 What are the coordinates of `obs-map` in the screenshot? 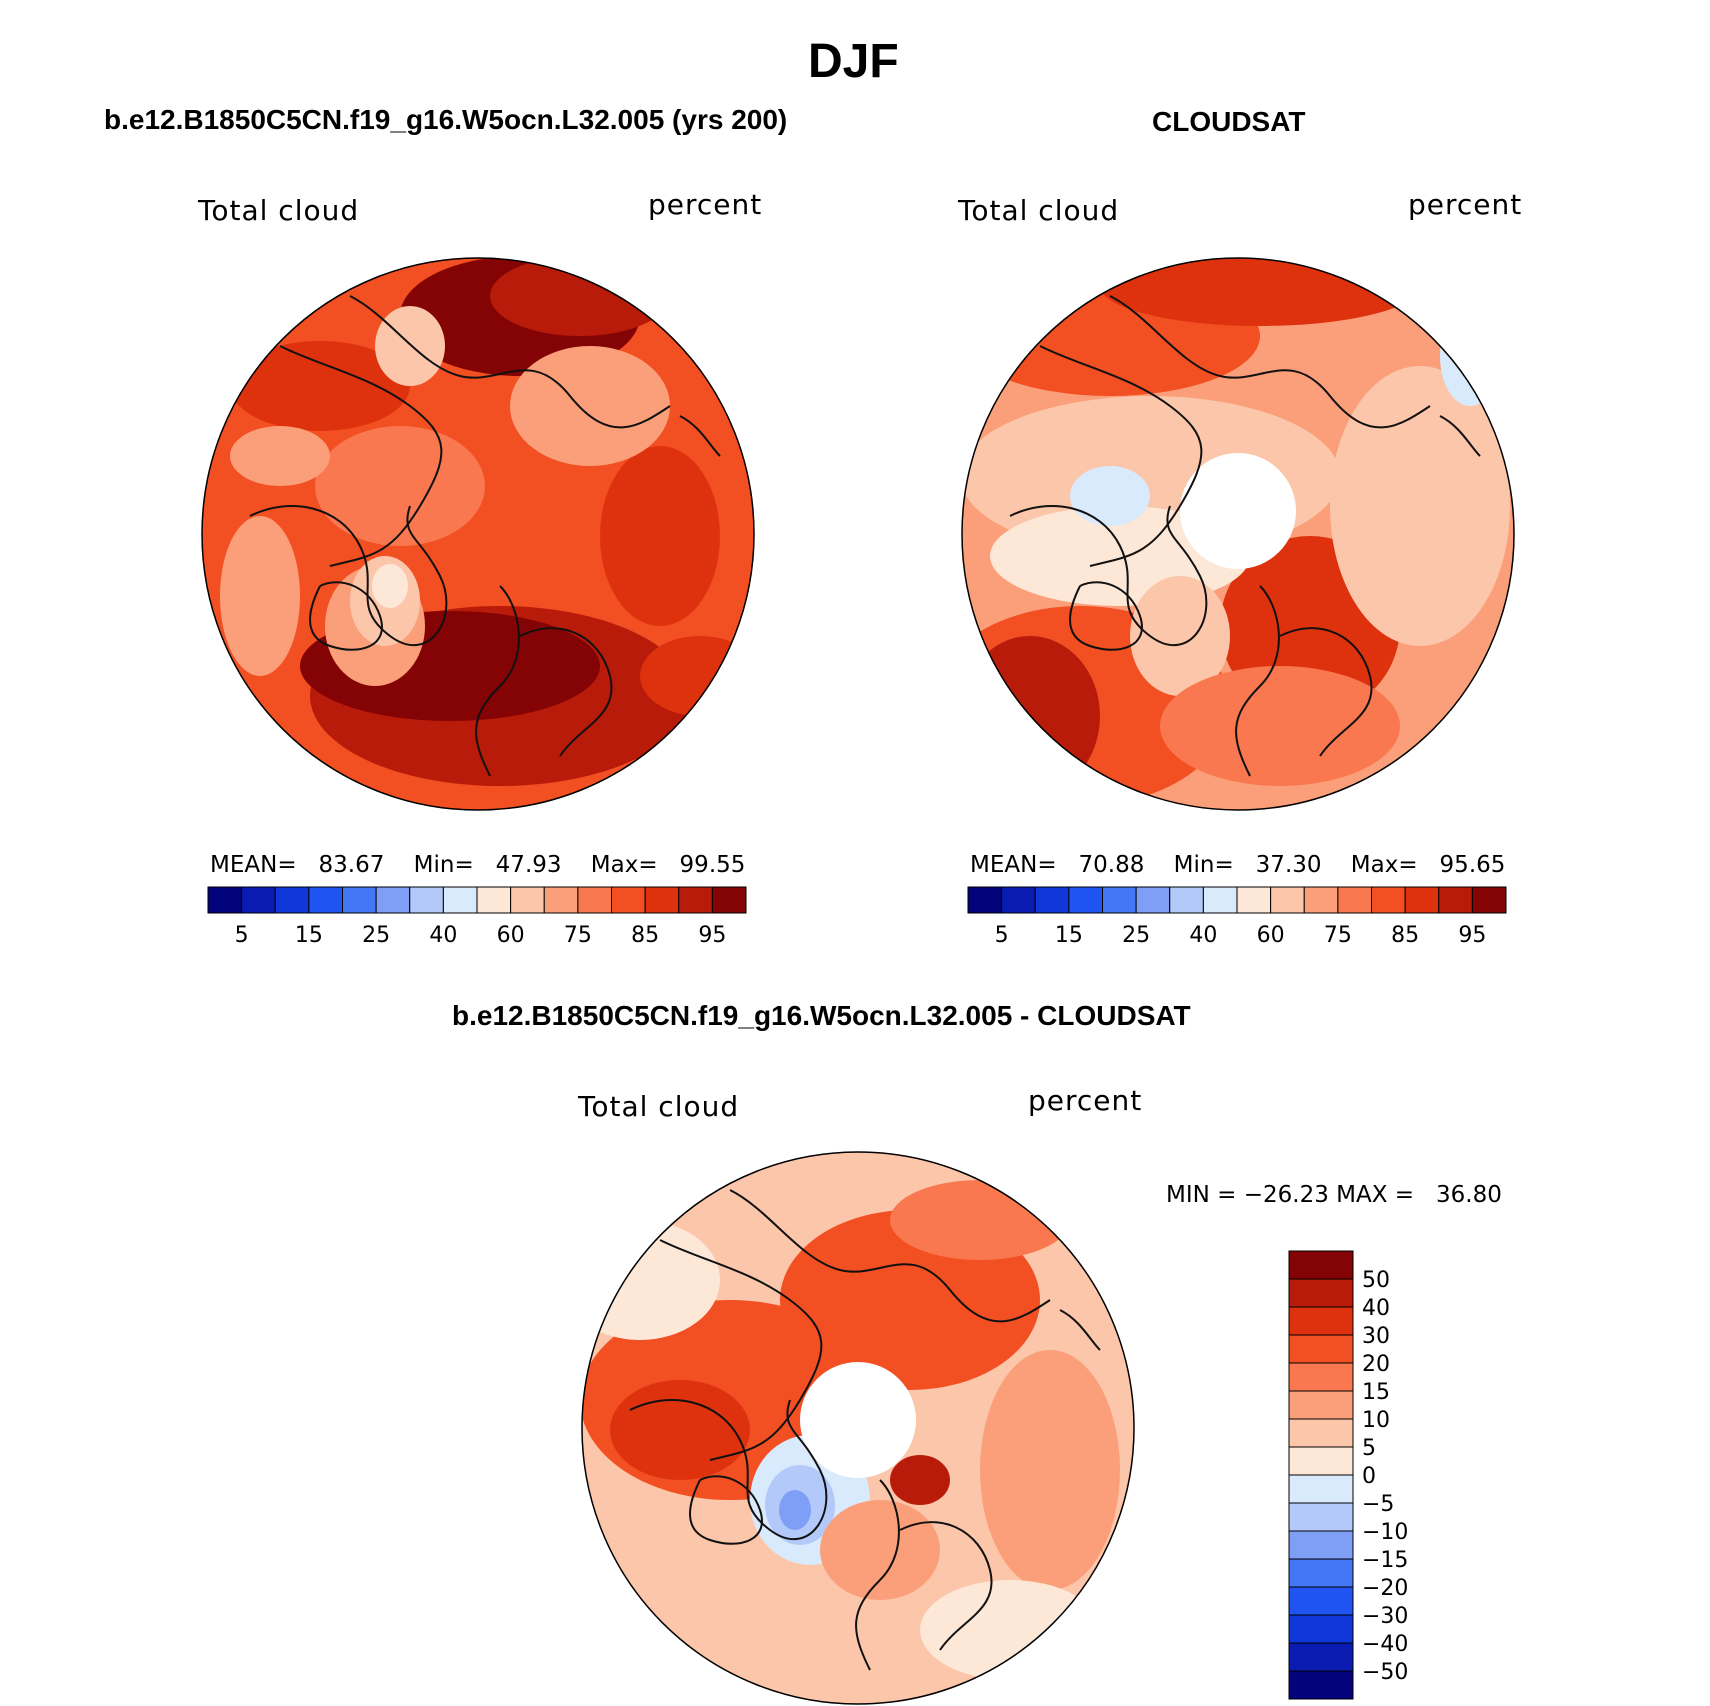 It's located at (1238, 534).